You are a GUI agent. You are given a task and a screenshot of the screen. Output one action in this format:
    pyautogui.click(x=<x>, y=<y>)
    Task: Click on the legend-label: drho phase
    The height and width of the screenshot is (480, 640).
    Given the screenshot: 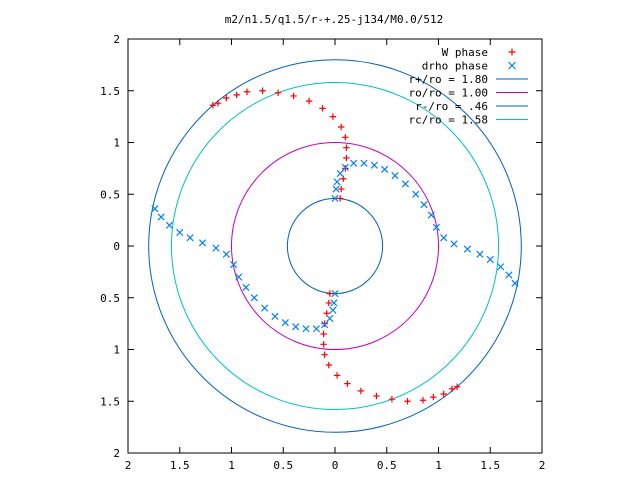 What is the action you would take?
    pyautogui.click(x=455, y=66)
    